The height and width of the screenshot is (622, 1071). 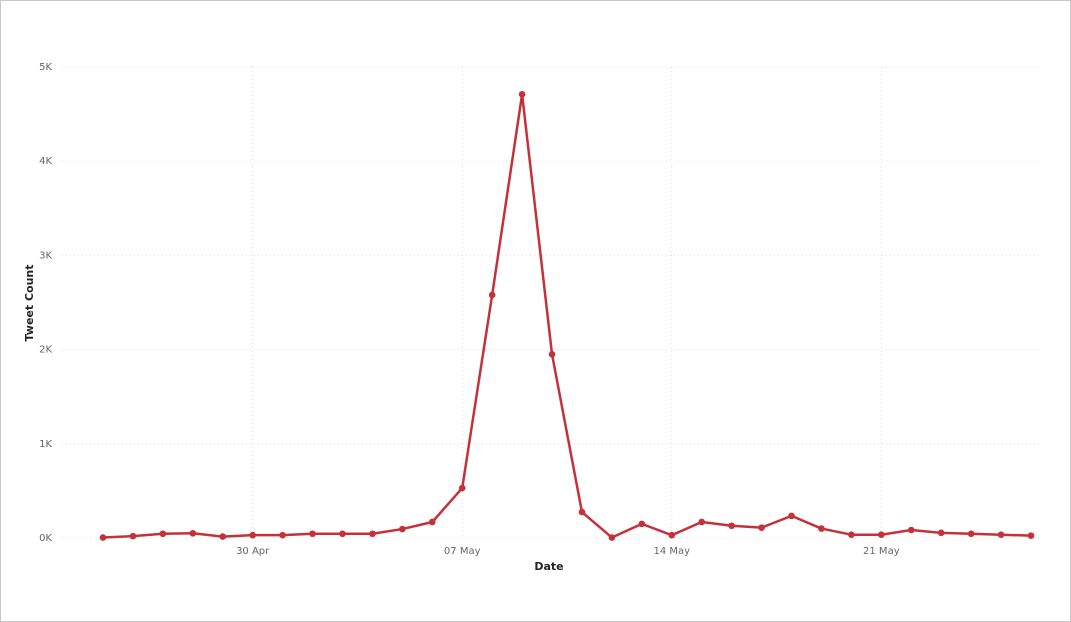 I want to click on y-tick-label: 5K, so click(x=45, y=67).